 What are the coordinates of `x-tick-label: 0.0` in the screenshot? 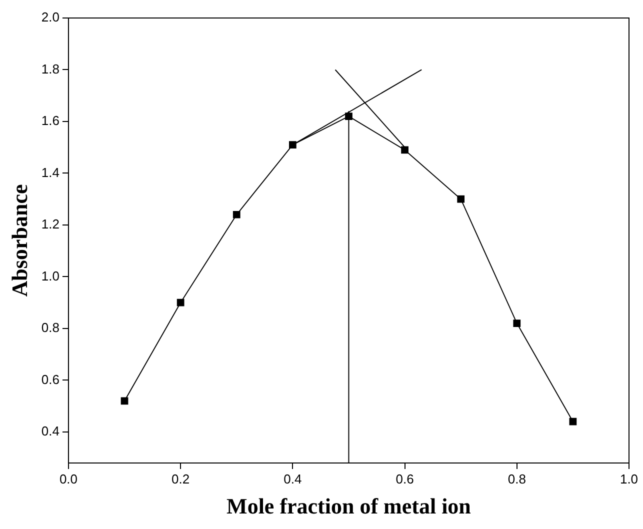 It's located at (68, 478).